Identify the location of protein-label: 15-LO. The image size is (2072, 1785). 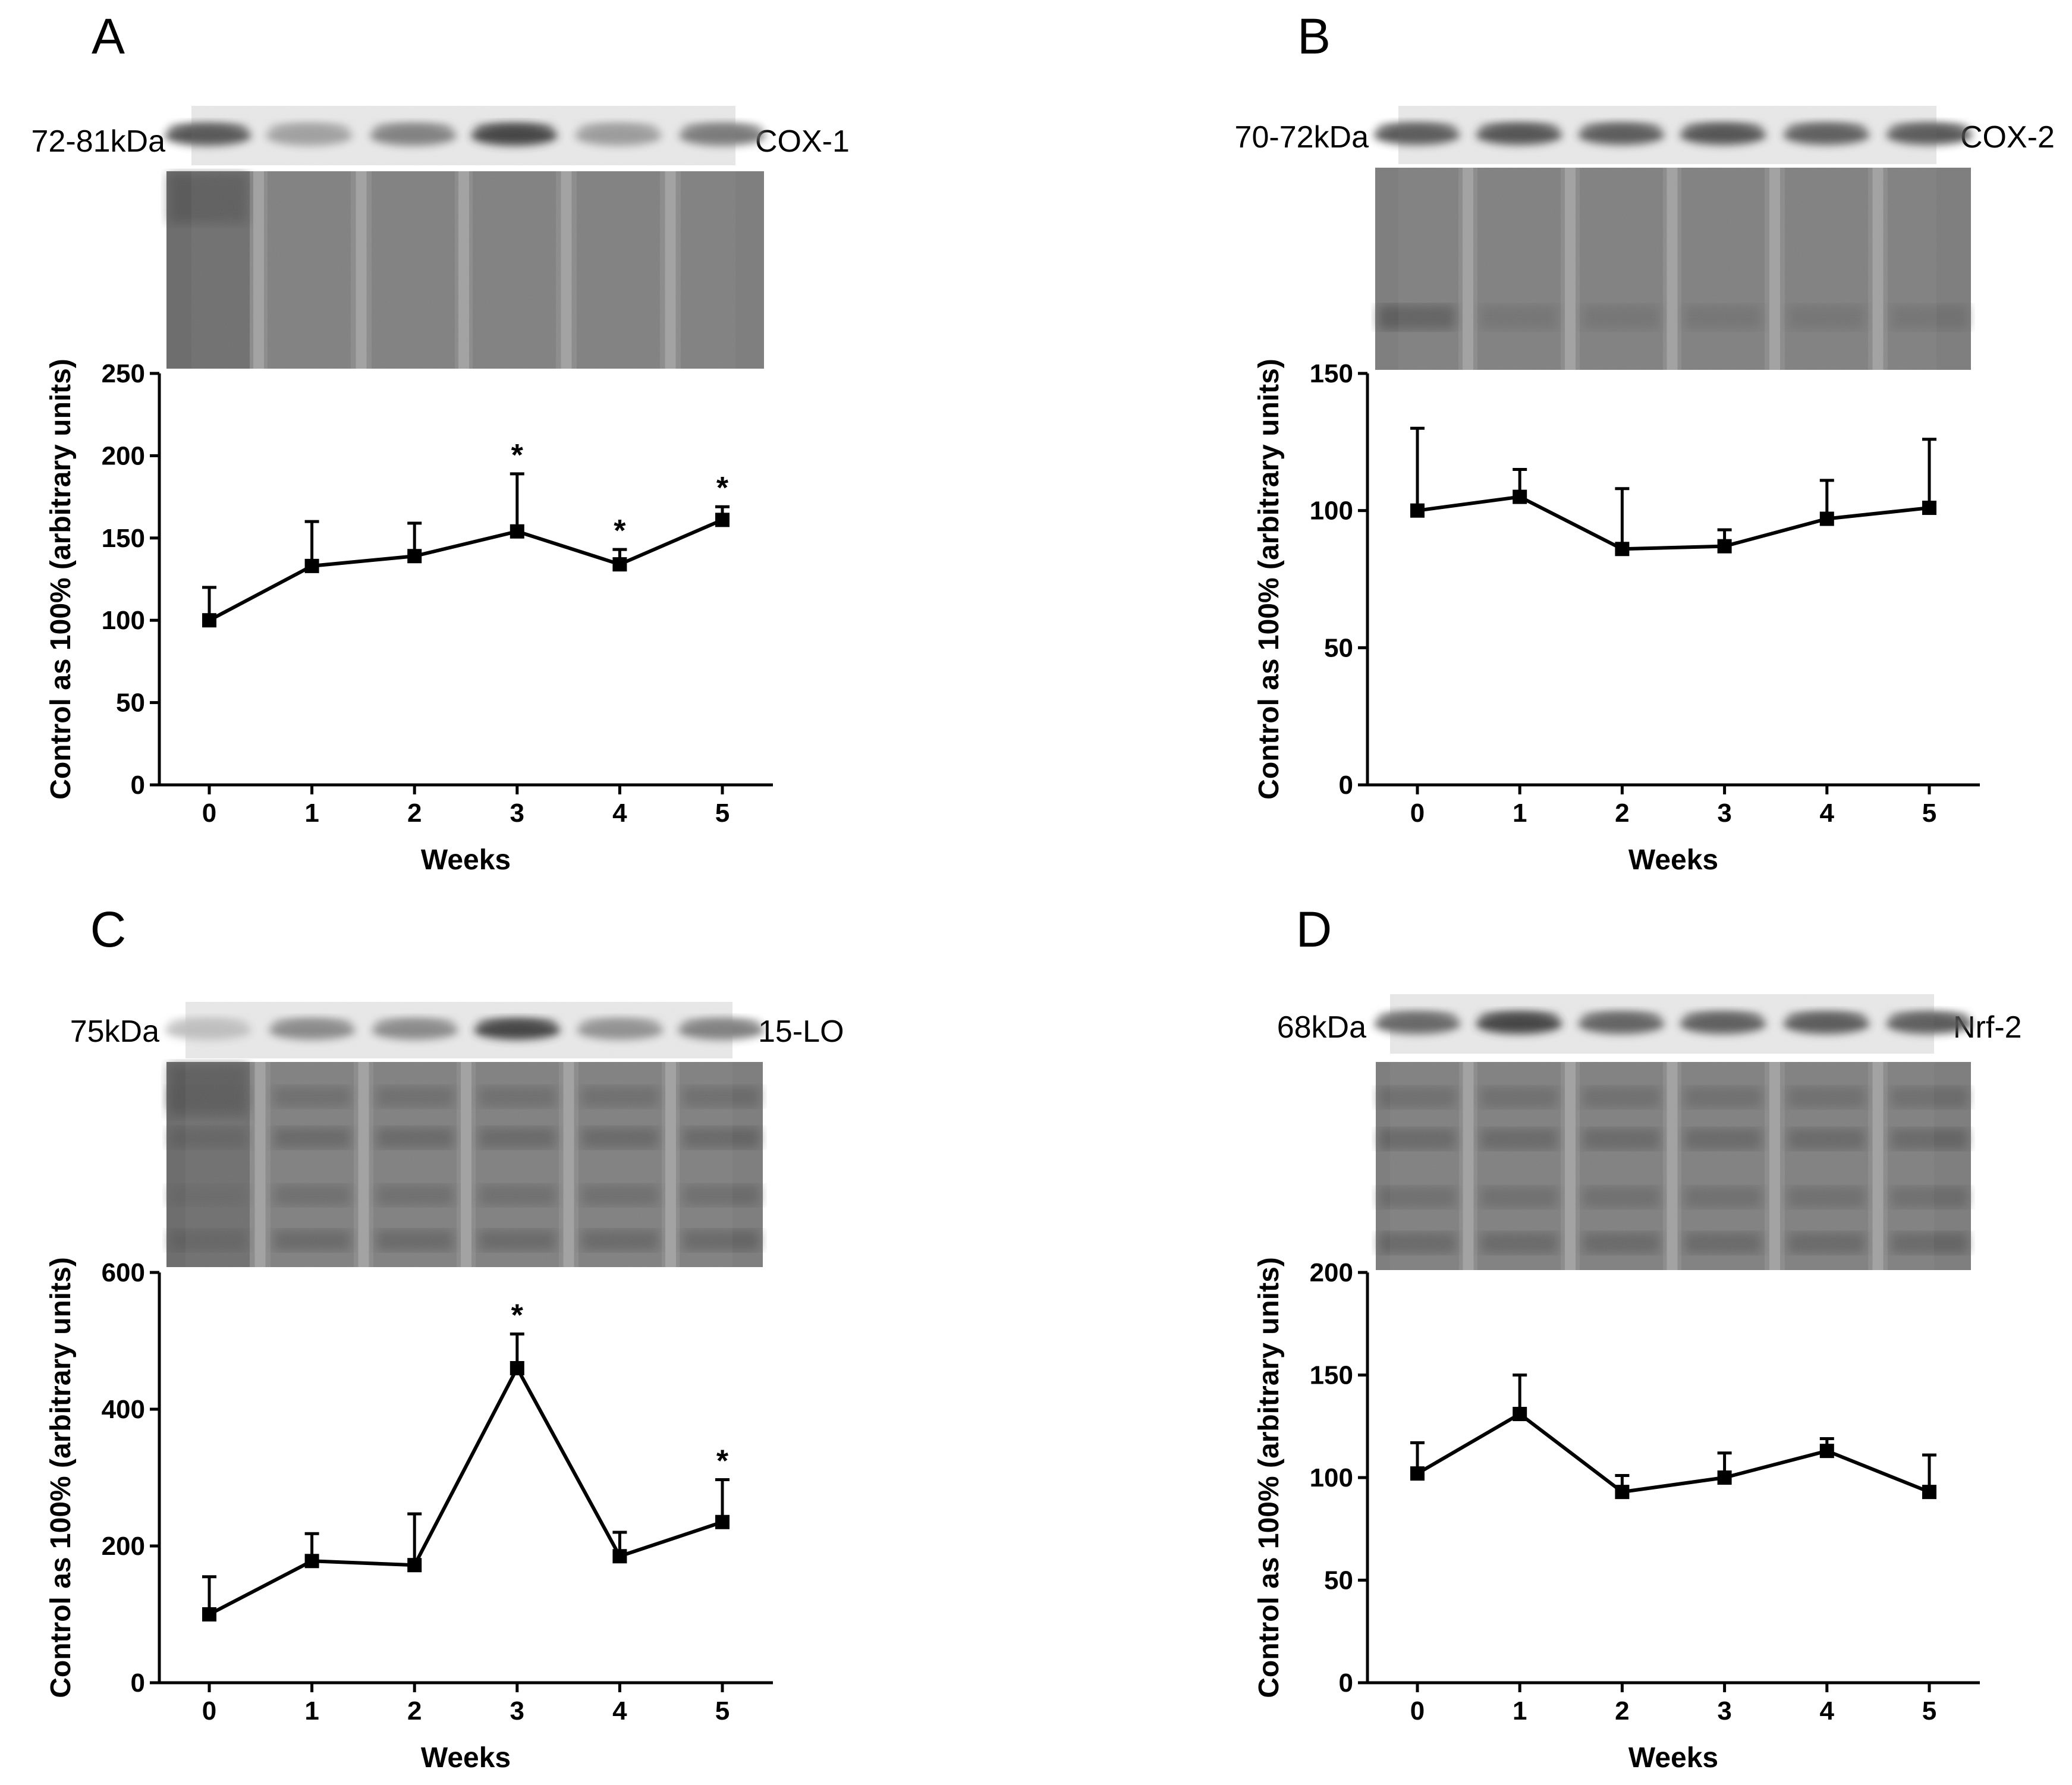
(801, 1031).